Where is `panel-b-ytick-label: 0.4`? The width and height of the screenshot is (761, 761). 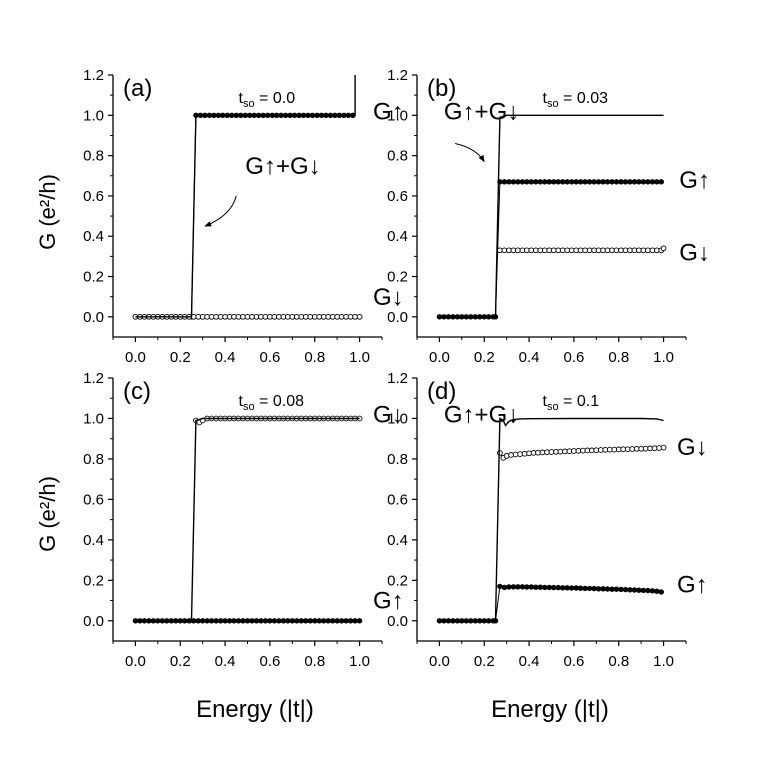
panel-b-ytick-label: 0.4 is located at coordinates (397, 236).